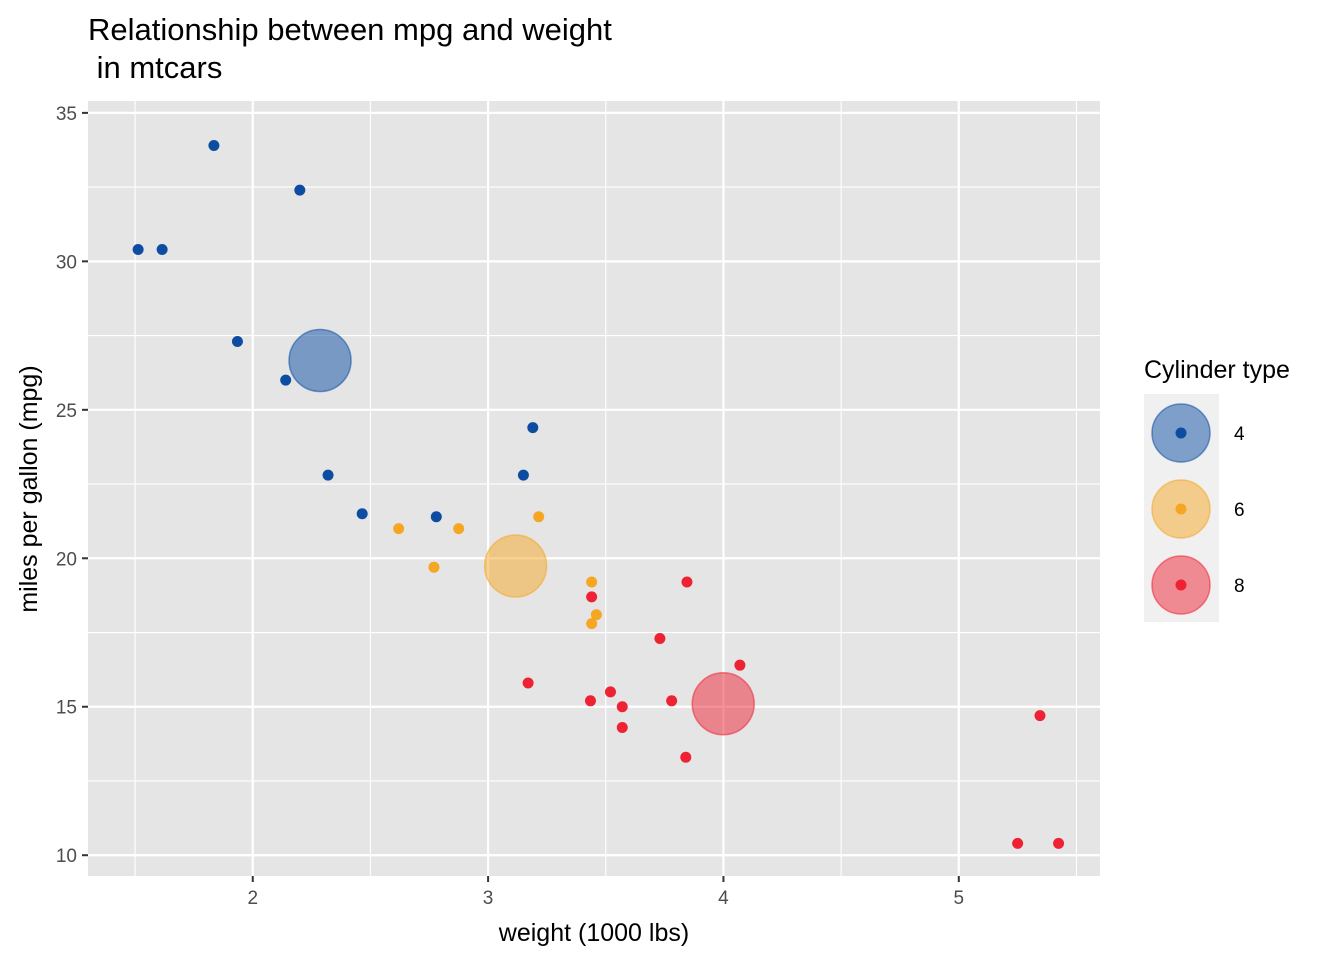  Describe the element at coordinates (959, 898) in the screenshot. I see `x-tick-label: 5` at that location.